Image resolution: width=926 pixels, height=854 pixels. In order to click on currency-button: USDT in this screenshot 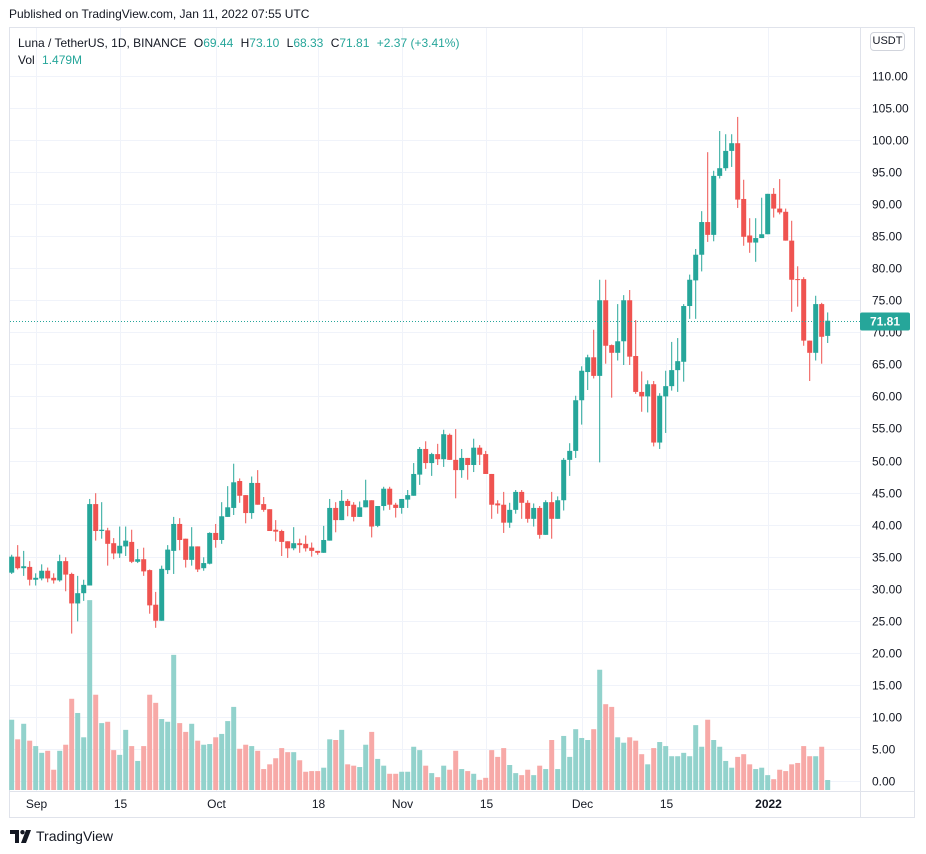, I will do `click(887, 41)`.